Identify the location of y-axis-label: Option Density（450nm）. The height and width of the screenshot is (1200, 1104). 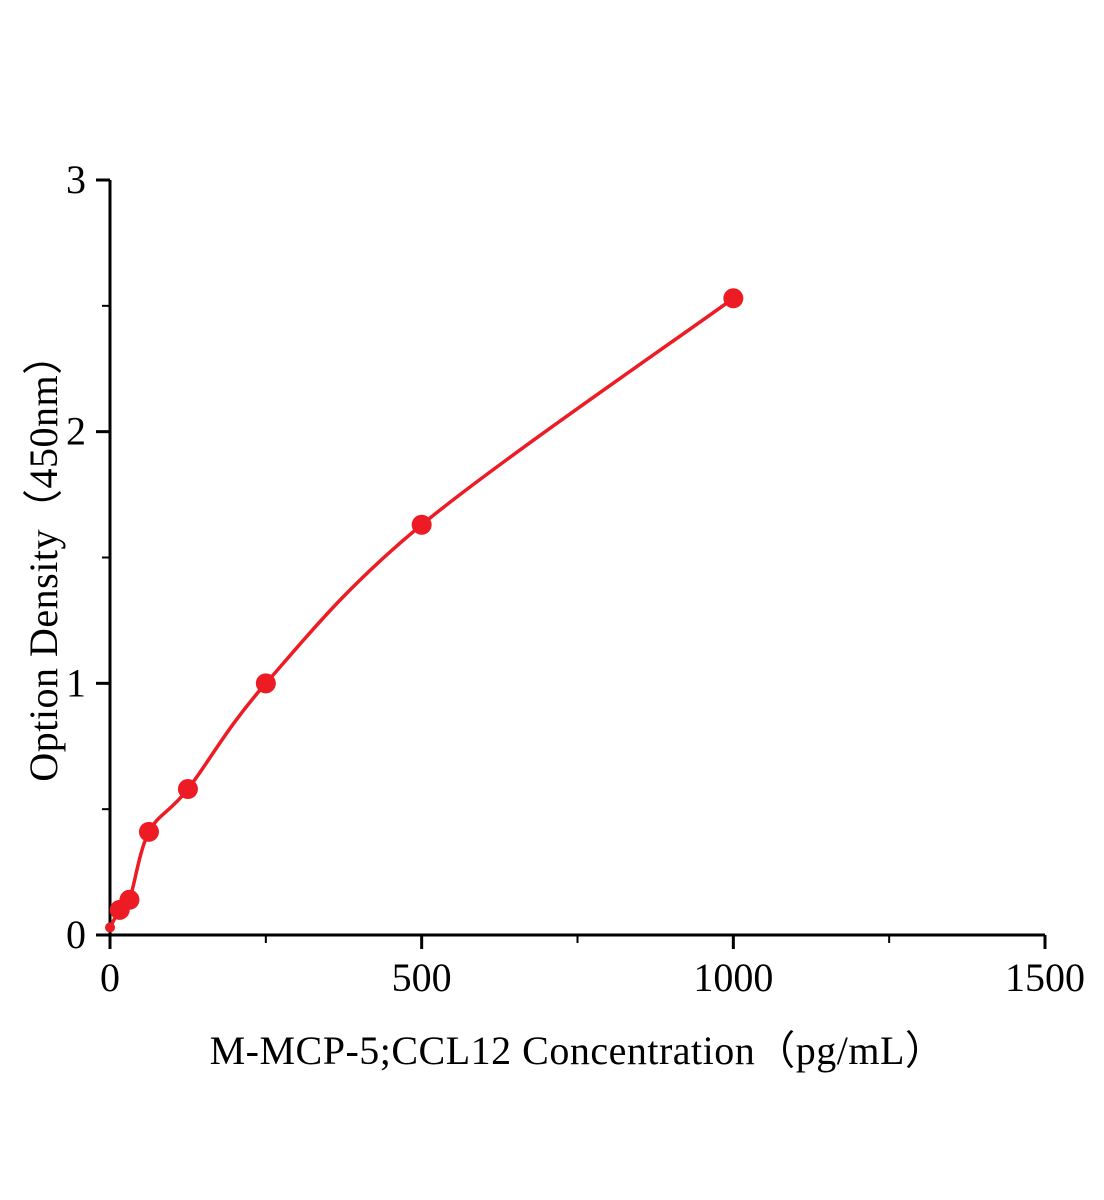
(43, 558).